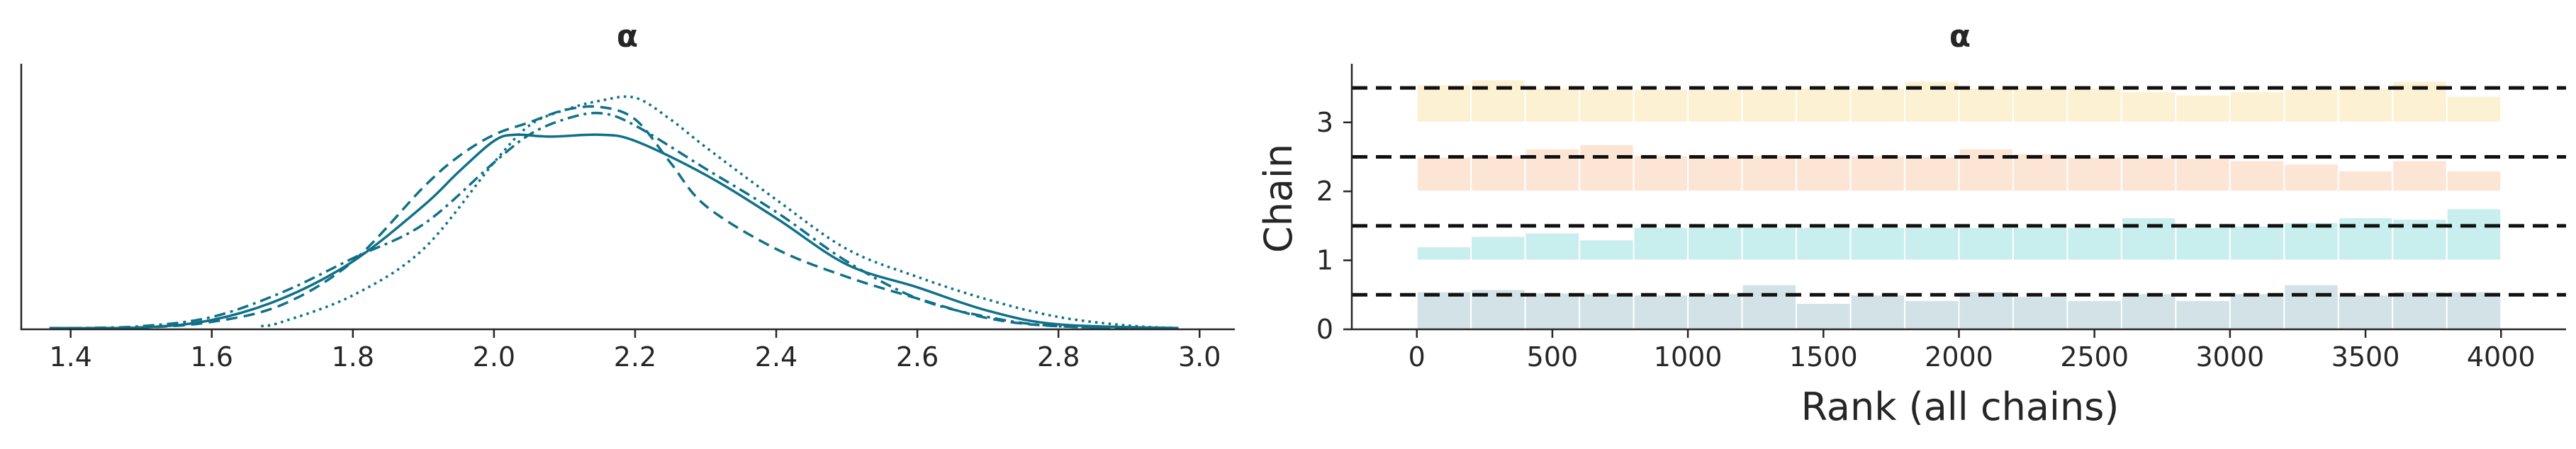  I want to click on kde-x-ticks: 1.4 1.6 1.8 2.0 2.2 2.4 2.6 2.8 3.0, so click(635, 351).